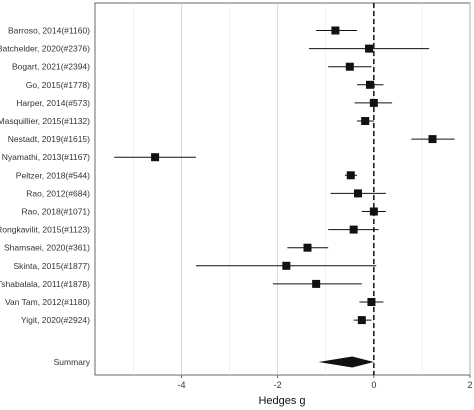 Image resolution: width=474 pixels, height=410 pixels. I want to click on x-axis: -4 -2 0 2, so click(325, 382).